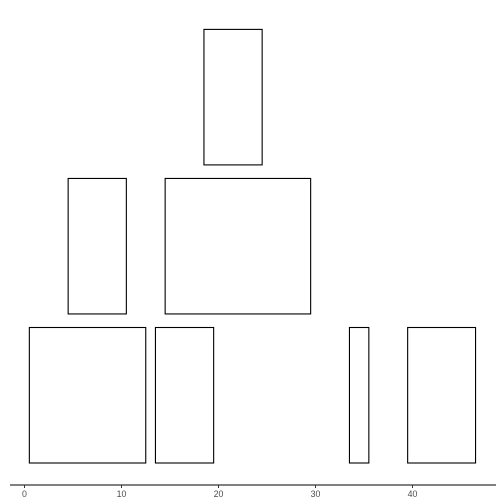  Describe the element at coordinates (253, 491) in the screenshot. I see `x-axis: 0 10 20 30 40` at that location.